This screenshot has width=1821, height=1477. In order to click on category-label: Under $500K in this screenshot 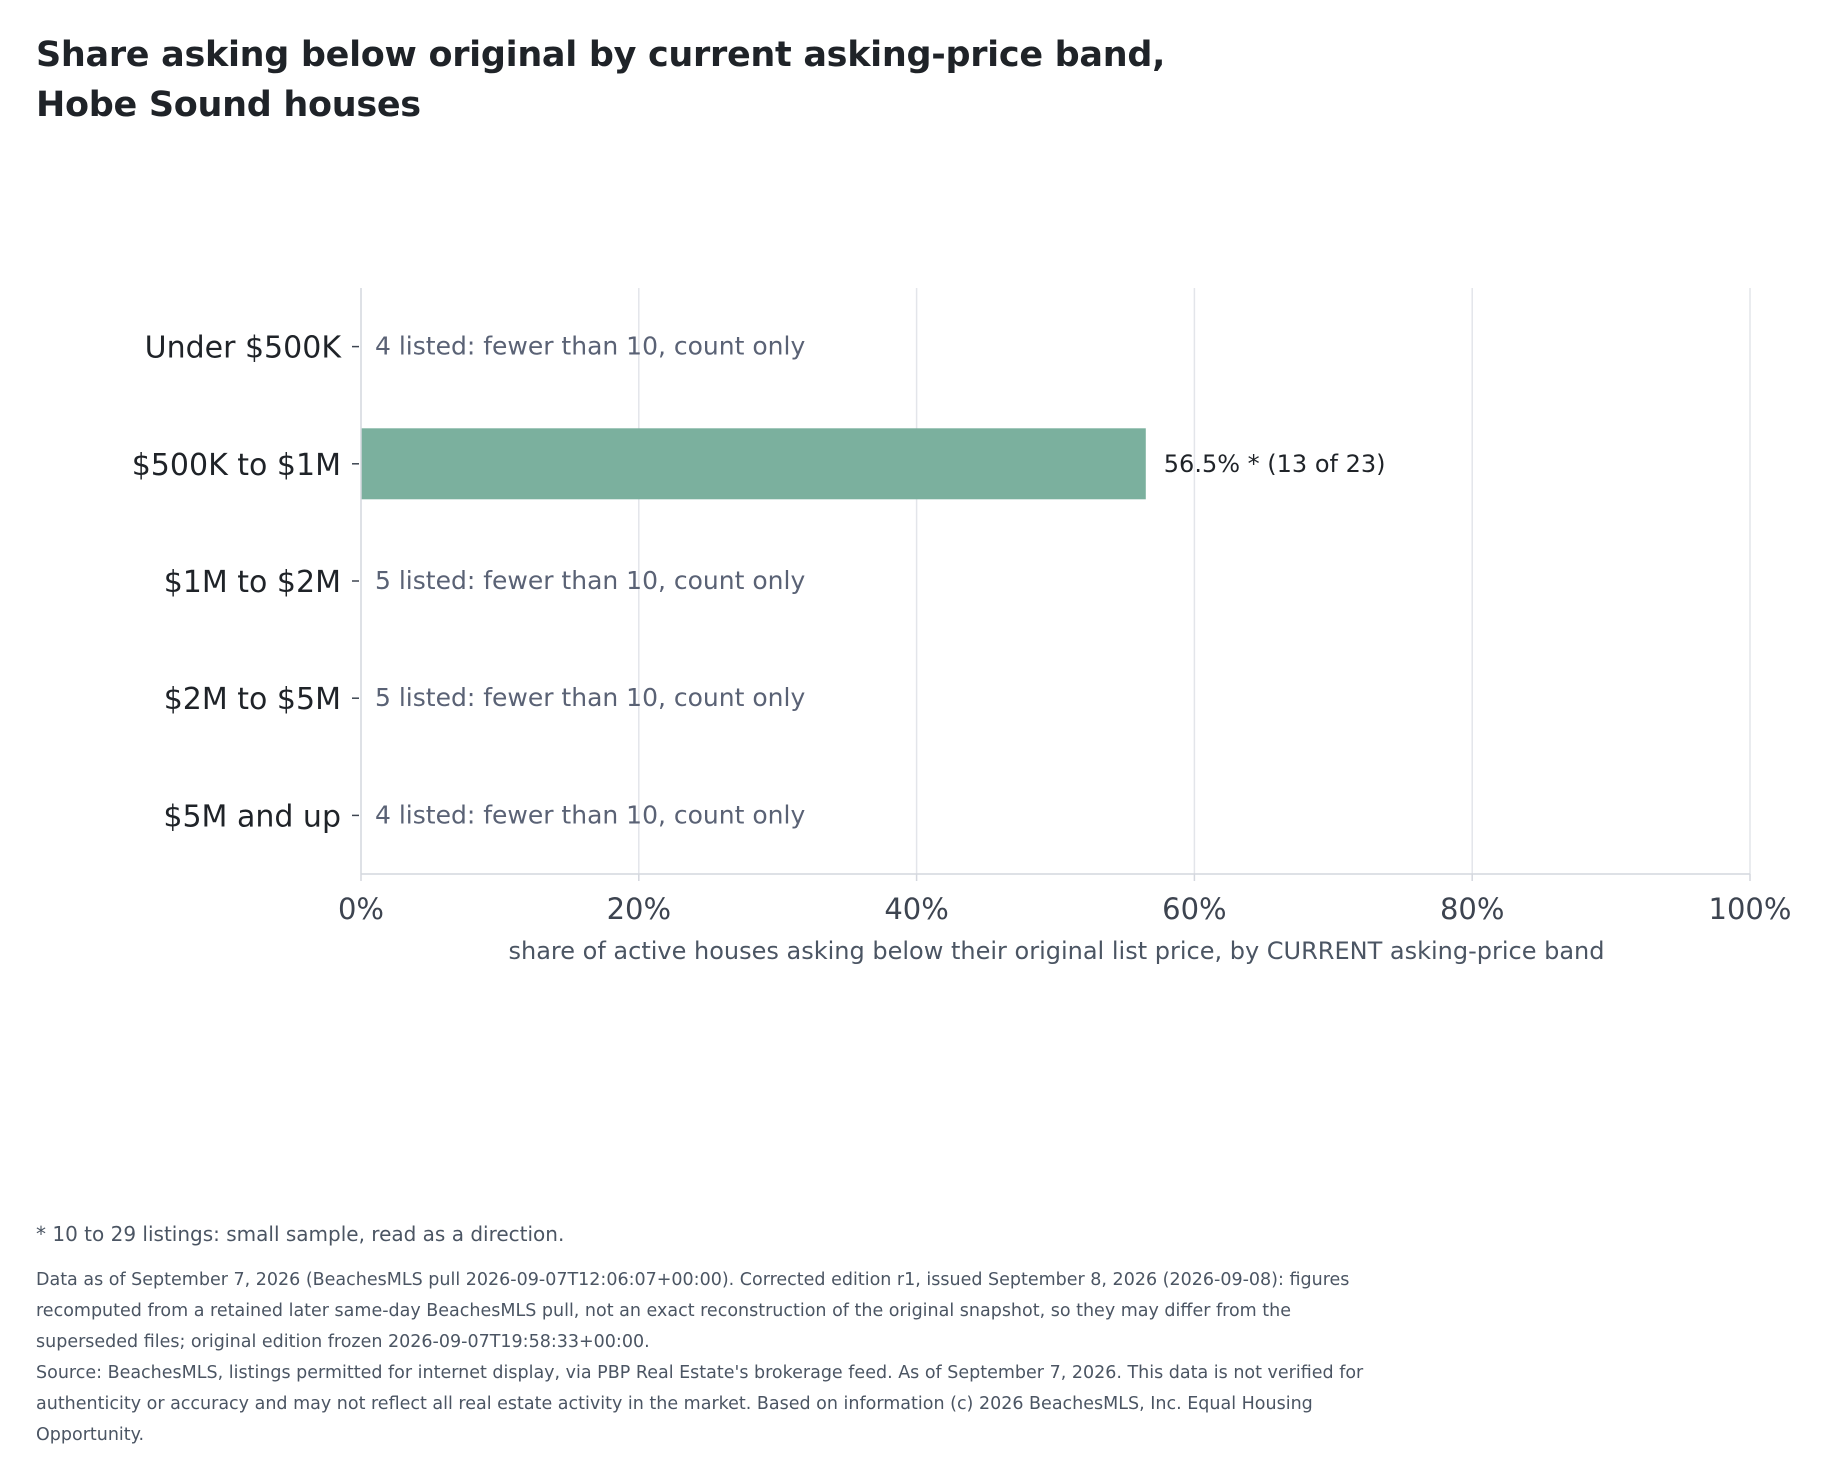, I will do `click(244, 348)`.